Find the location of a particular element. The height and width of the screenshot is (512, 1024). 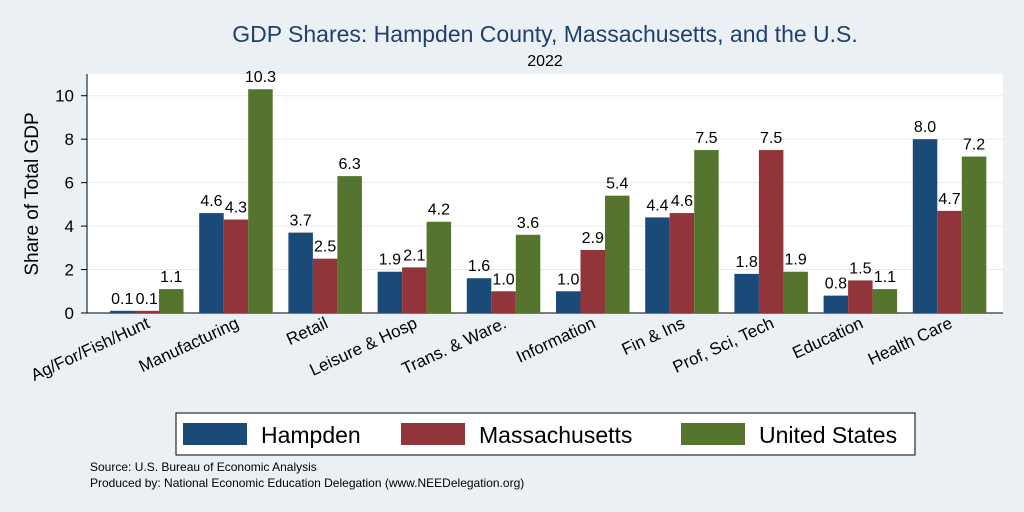

data-label: 2.9 is located at coordinates (593, 238).